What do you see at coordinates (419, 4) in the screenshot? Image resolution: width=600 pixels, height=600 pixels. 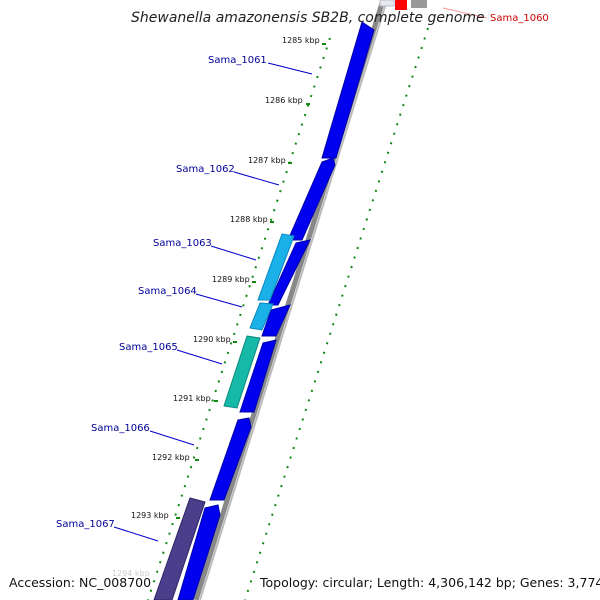 I see `gene-top-gray-box` at bounding box center [419, 4].